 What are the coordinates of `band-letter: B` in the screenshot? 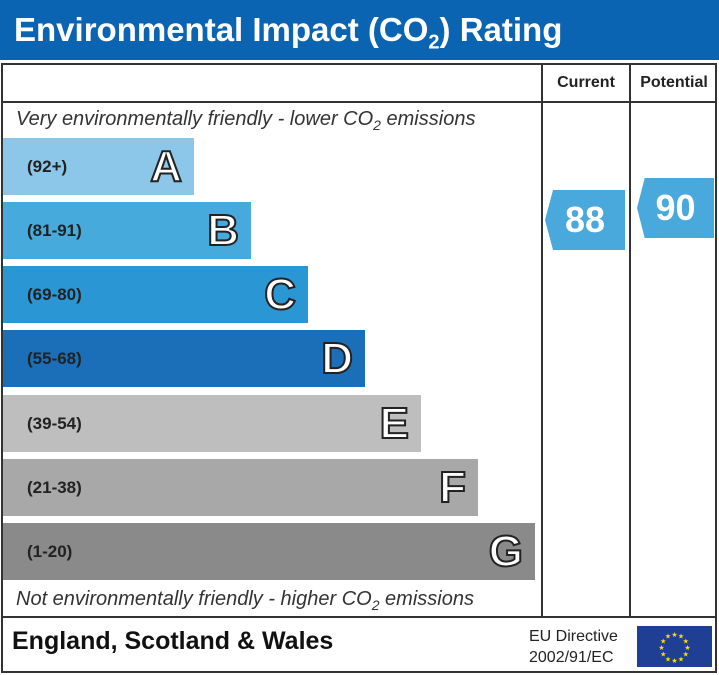 It's located at (223, 230).